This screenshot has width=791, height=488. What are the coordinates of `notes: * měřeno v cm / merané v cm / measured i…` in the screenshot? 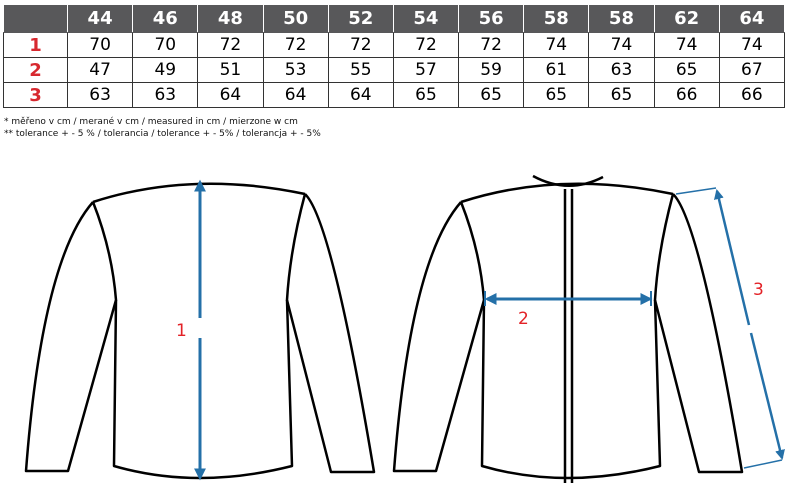 It's located at (162, 128).